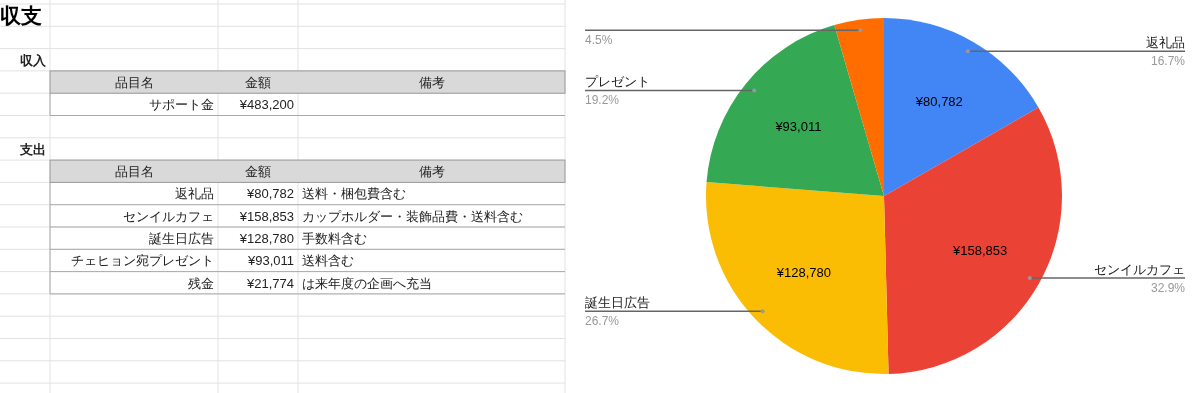  What do you see at coordinates (194, 194) in the screenshot?
I see `text: 返礼品` at bounding box center [194, 194].